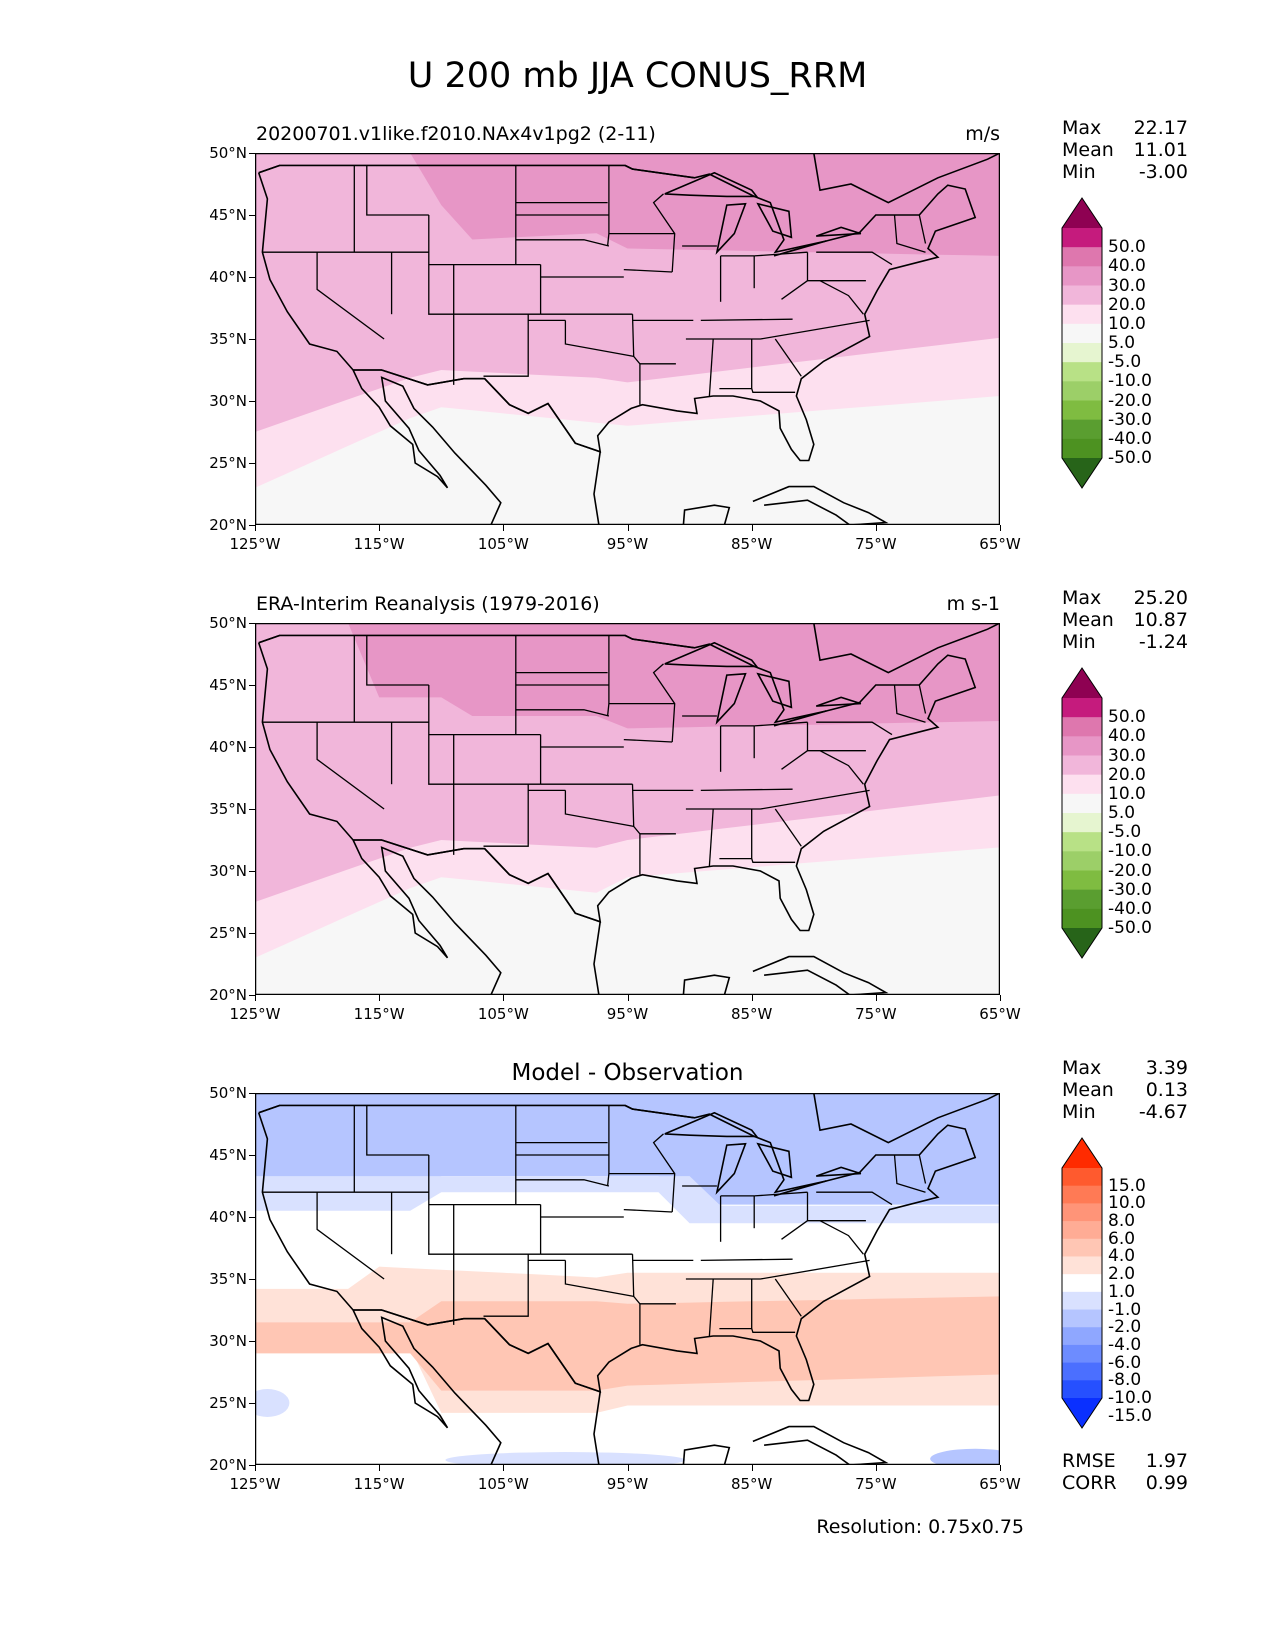  Describe the element at coordinates (1125, 832) in the screenshot. I see `colorbar-label: -5.0` at that location.